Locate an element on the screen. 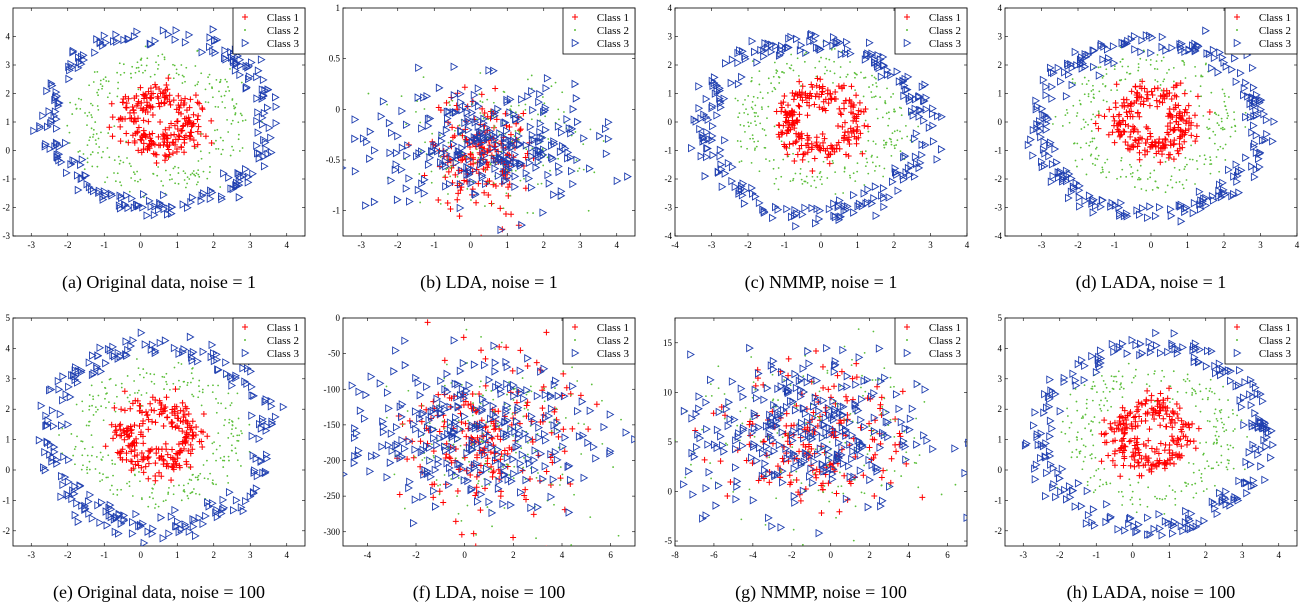 Image resolution: width=1307 pixels, height=609 pixels. y-tick-label: 0 is located at coordinates (1000, 122).